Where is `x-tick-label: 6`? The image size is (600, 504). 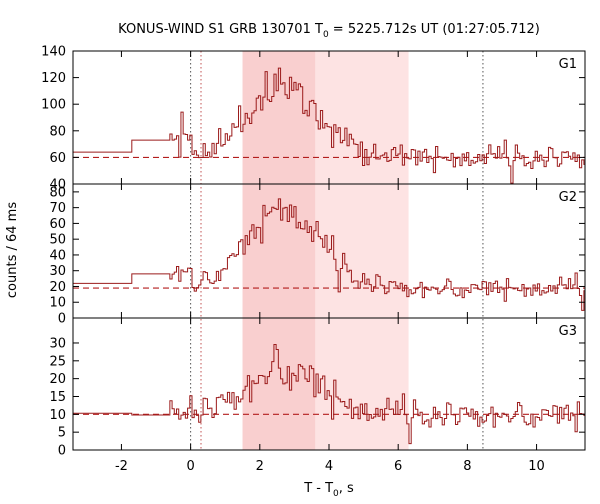
x-tick-label: 6 is located at coordinates (398, 466).